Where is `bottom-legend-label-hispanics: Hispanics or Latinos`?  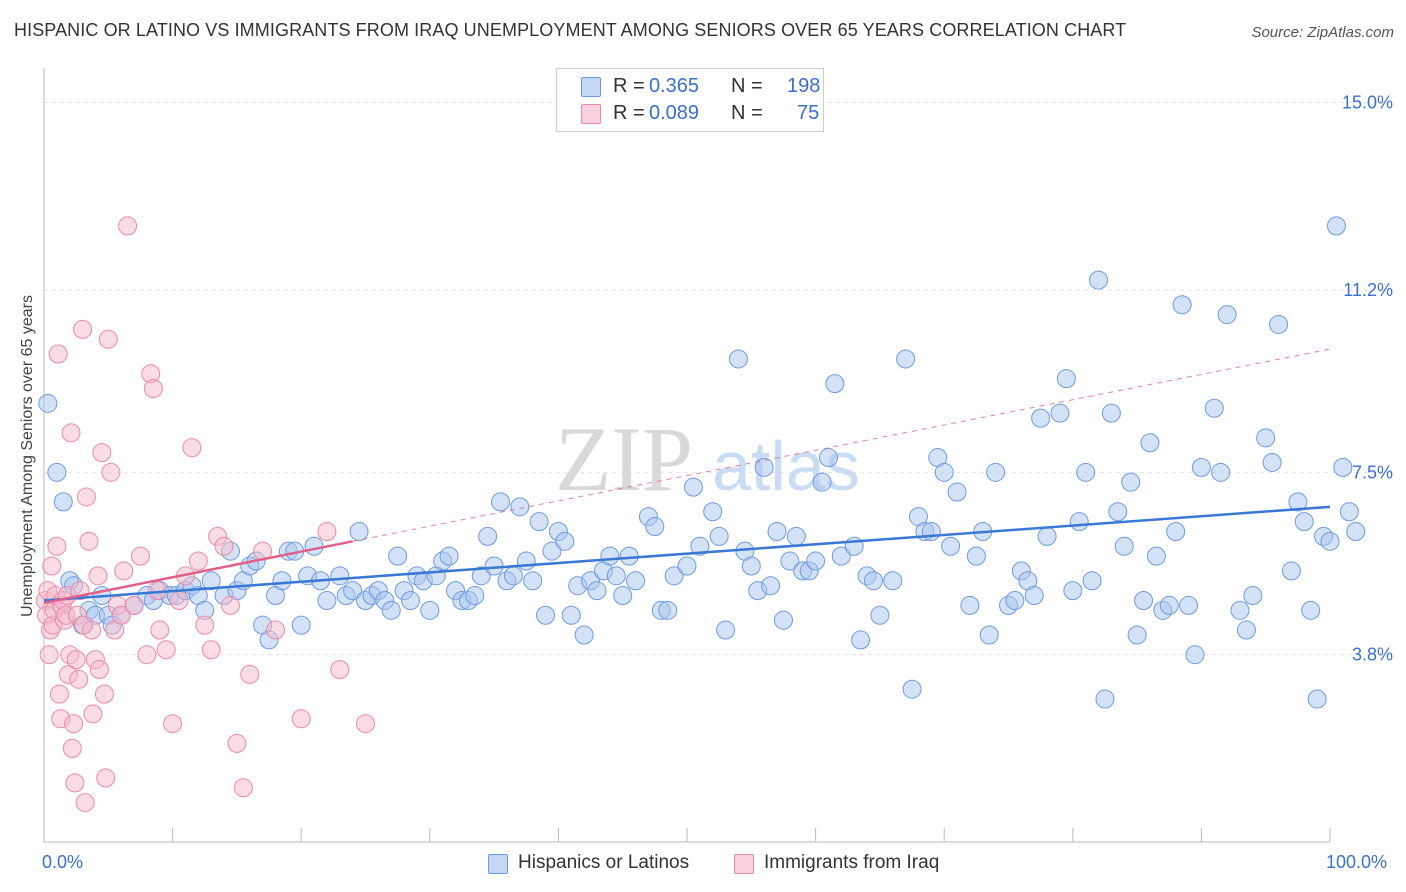 bottom-legend-label-hispanics: Hispanics or Latinos is located at coordinates (604, 862).